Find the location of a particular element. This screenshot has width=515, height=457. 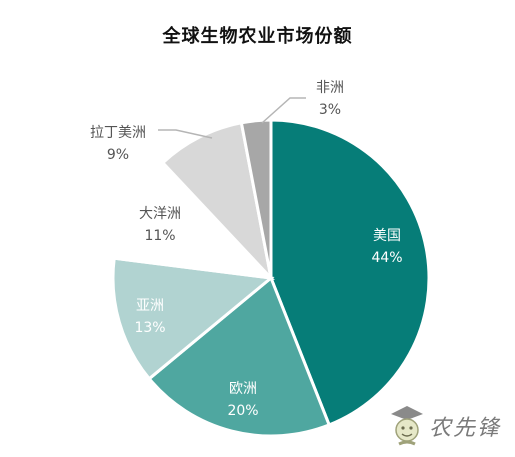

slice-name-label: 亚洲 is located at coordinates (150, 306).